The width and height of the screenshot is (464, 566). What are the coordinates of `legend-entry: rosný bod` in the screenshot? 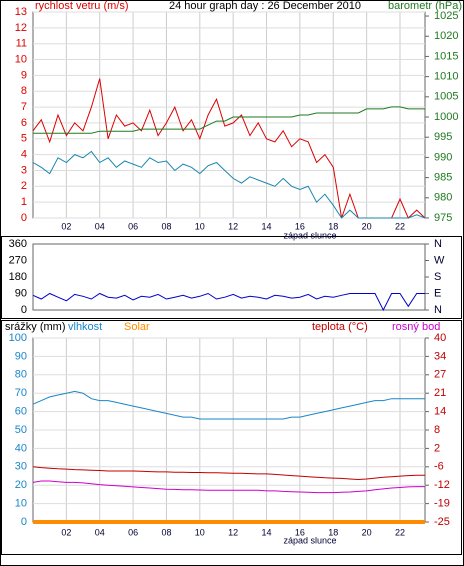 It's located at (416, 327).